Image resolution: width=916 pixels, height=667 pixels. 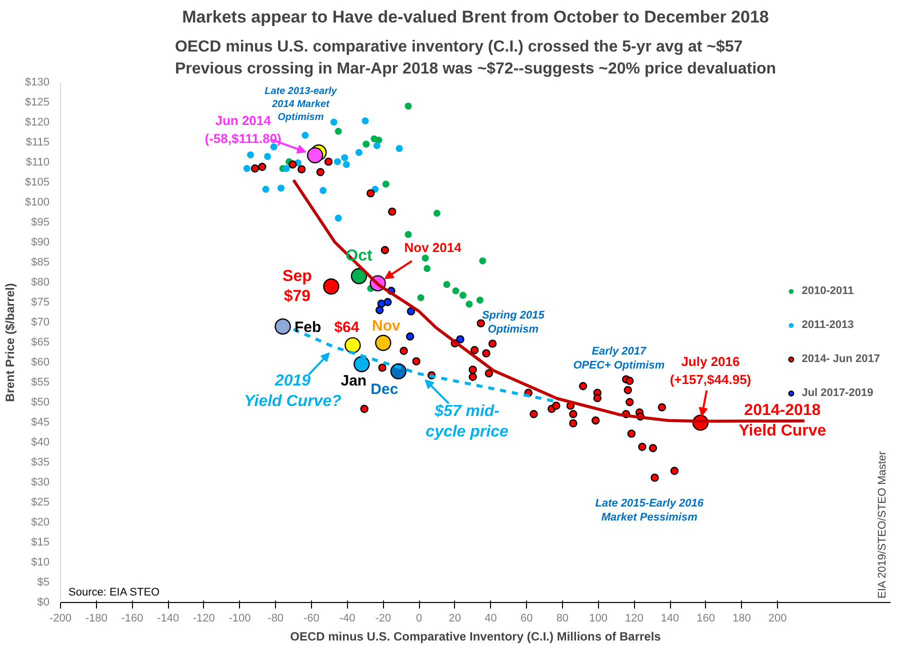 What do you see at coordinates (114, 592) in the screenshot?
I see `annotation: Source: EIA STEO` at bounding box center [114, 592].